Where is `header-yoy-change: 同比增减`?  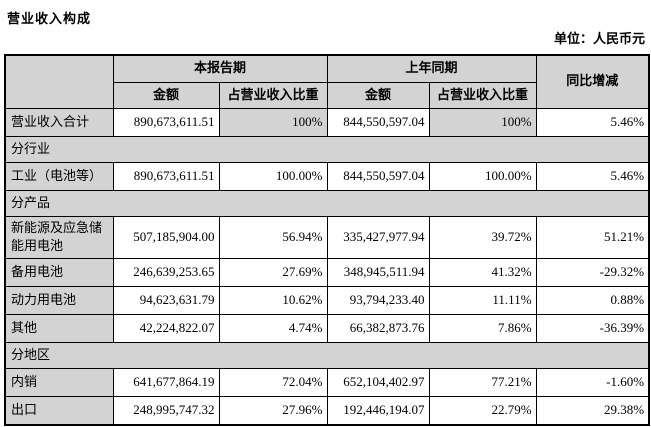
header-yoy-change: 同比增减 is located at coordinates (592, 81).